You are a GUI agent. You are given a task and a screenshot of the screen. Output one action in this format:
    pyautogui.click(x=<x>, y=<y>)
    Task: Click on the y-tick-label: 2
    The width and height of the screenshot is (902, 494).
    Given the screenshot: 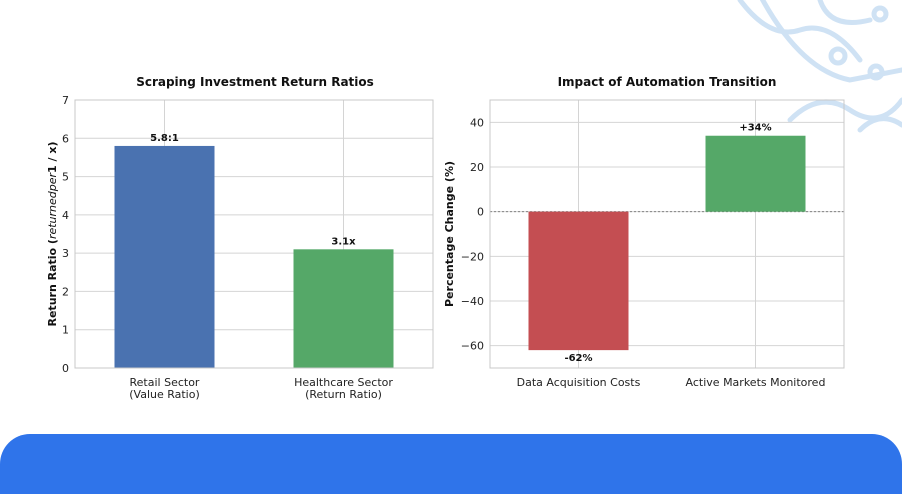 What is the action you would take?
    pyautogui.click(x=65, y=291)
    